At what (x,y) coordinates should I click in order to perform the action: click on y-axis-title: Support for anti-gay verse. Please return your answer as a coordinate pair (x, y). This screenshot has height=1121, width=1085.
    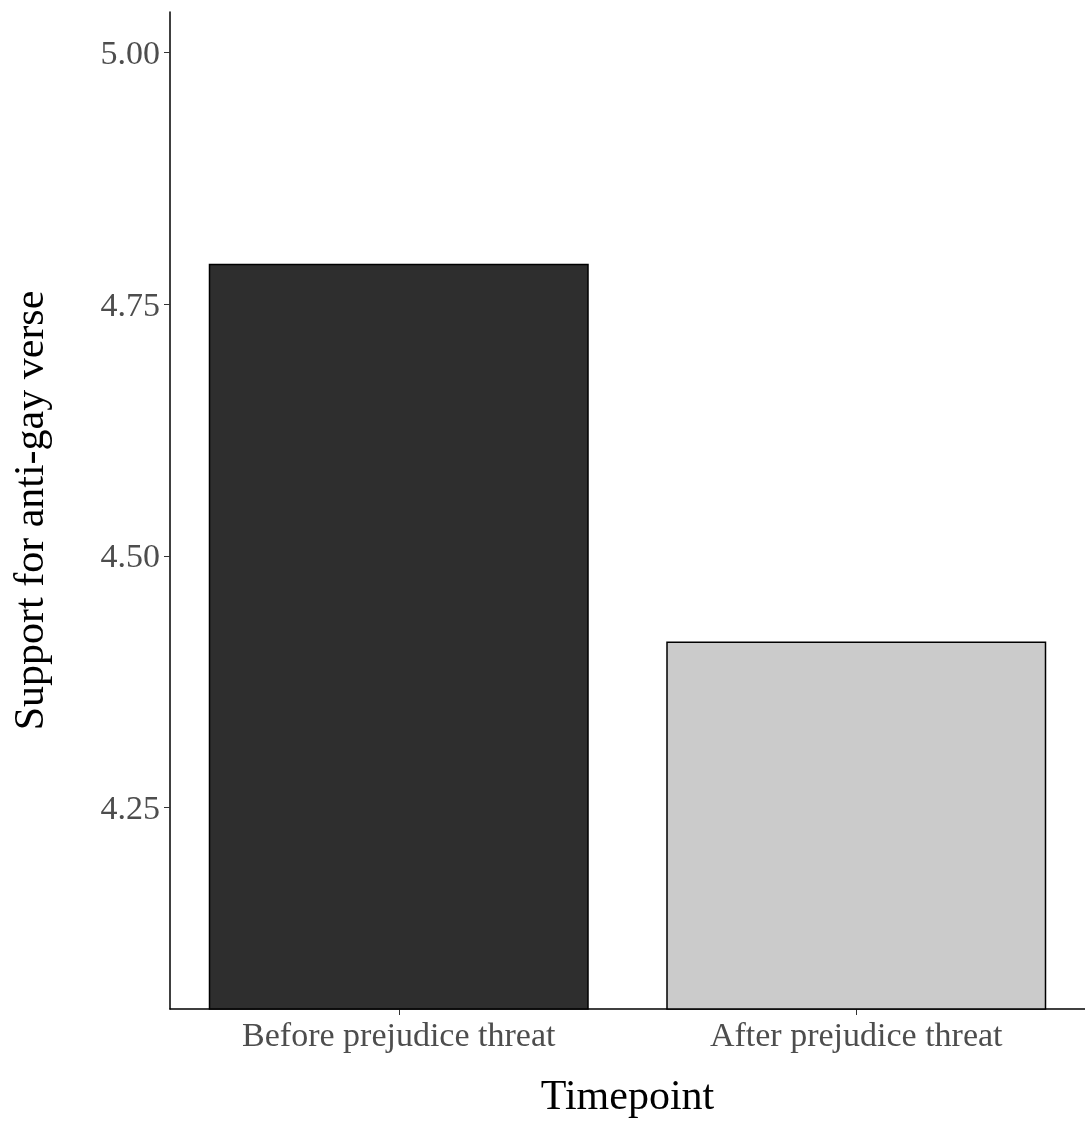
    Looking at the image, I should click on (29, 510).